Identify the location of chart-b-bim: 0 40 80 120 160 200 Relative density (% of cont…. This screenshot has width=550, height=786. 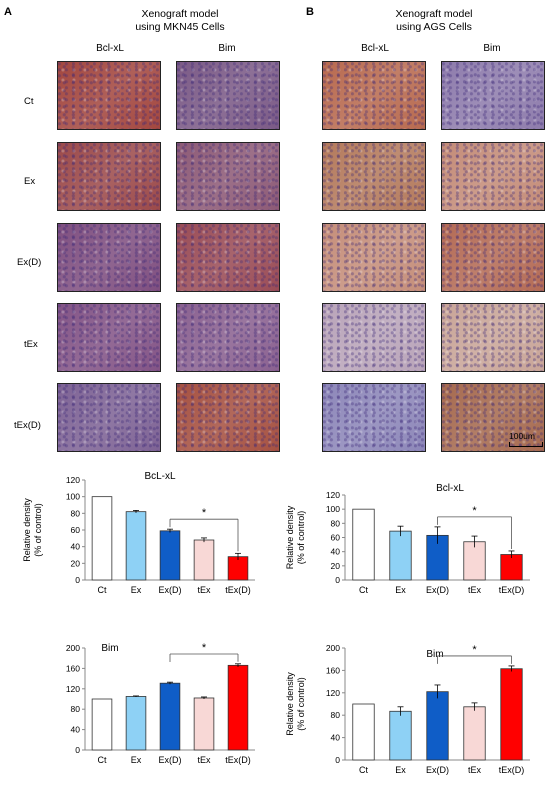
(407, 709).